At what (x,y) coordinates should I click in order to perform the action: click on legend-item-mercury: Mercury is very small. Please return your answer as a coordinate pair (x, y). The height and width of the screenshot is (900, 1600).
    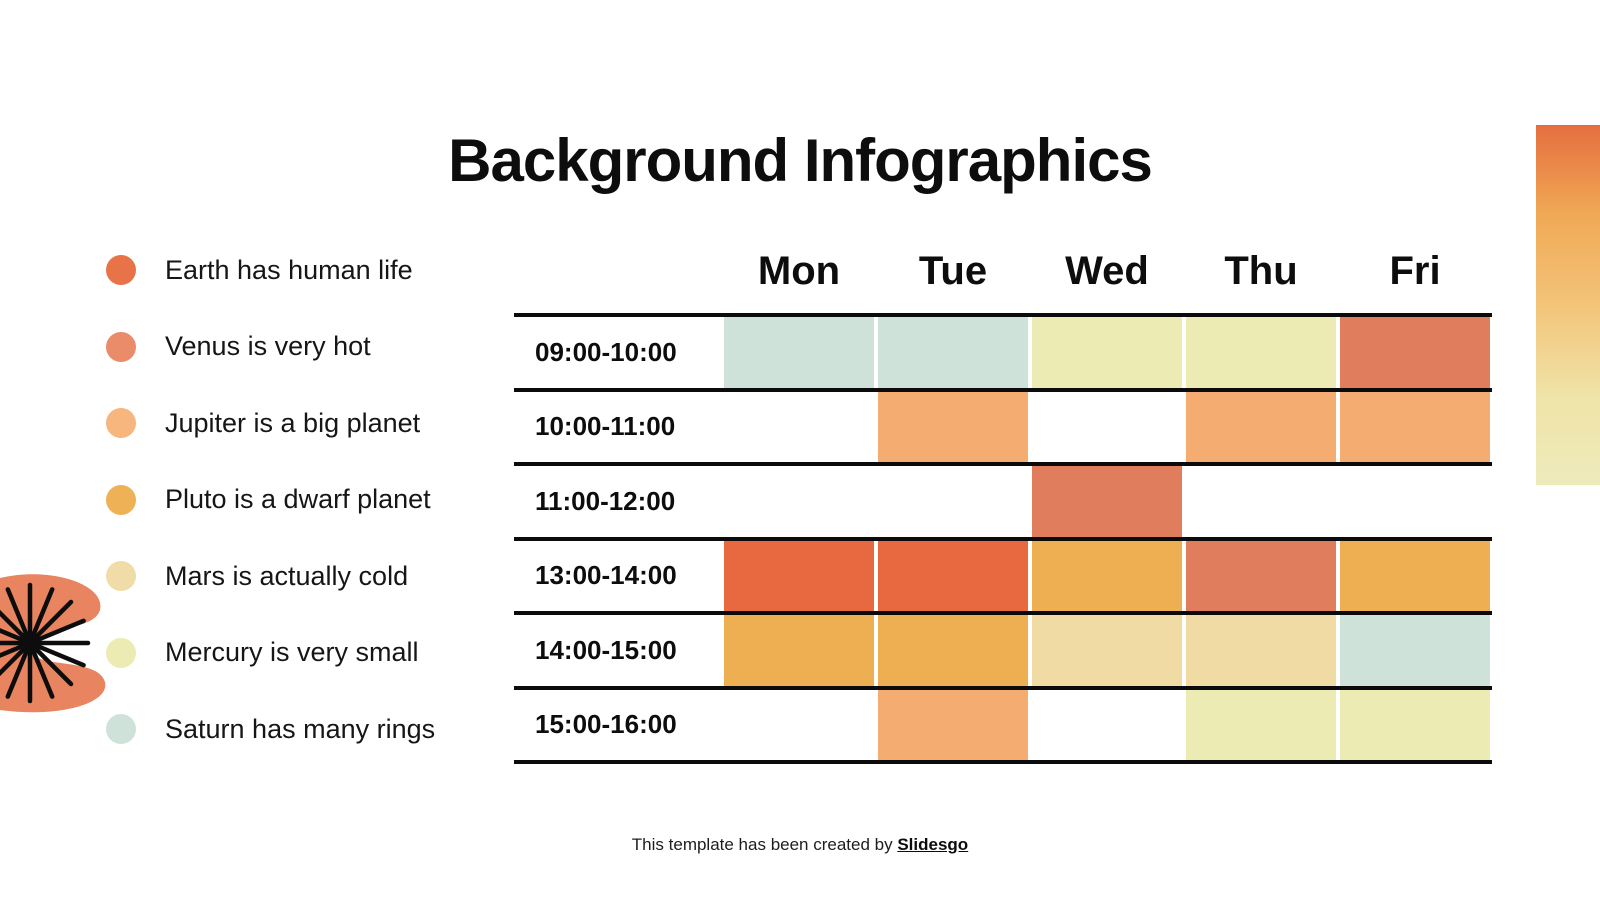
    Looking at the image, I should click on (270, 652).